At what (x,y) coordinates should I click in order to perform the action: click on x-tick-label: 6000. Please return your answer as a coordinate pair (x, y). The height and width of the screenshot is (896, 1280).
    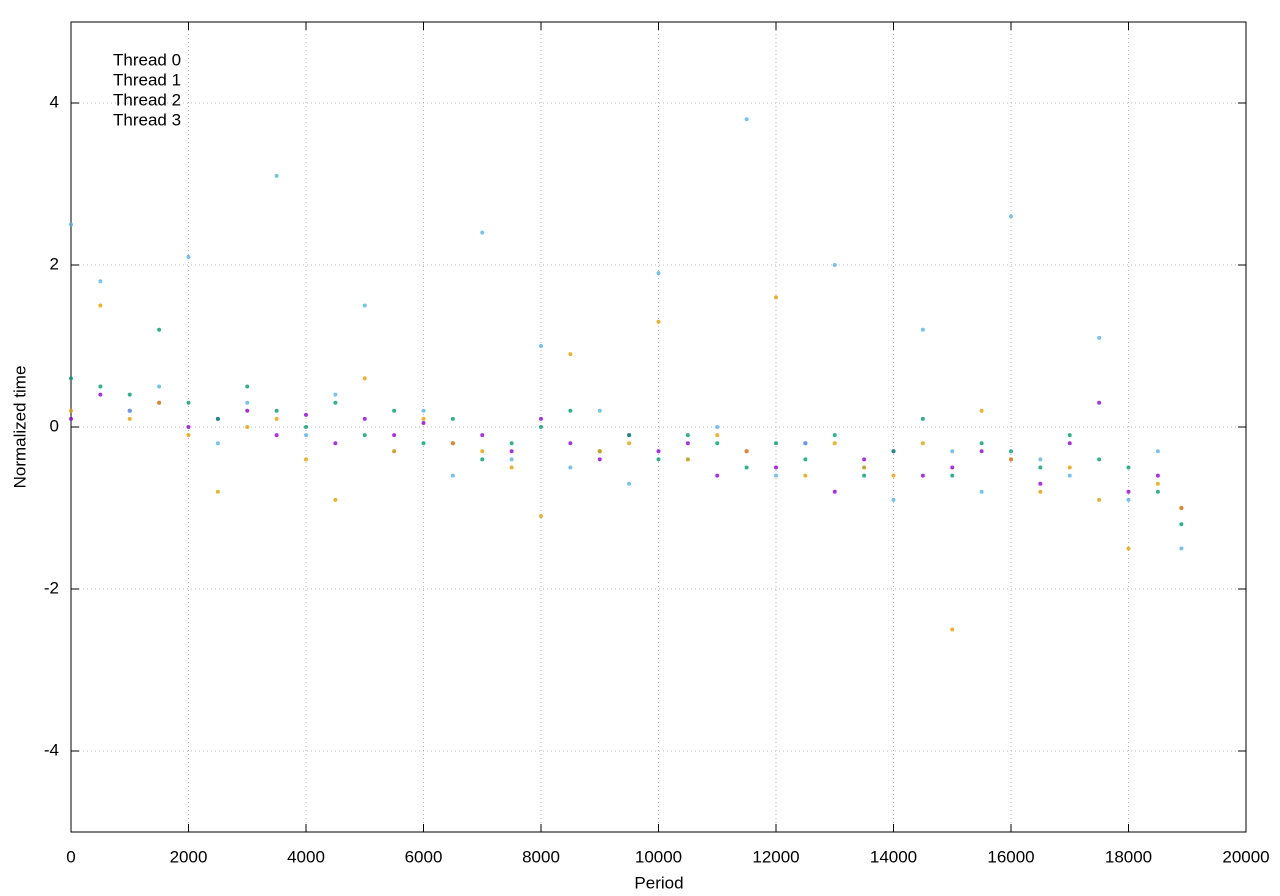
    Looking at the image, I should click on (424, 856).